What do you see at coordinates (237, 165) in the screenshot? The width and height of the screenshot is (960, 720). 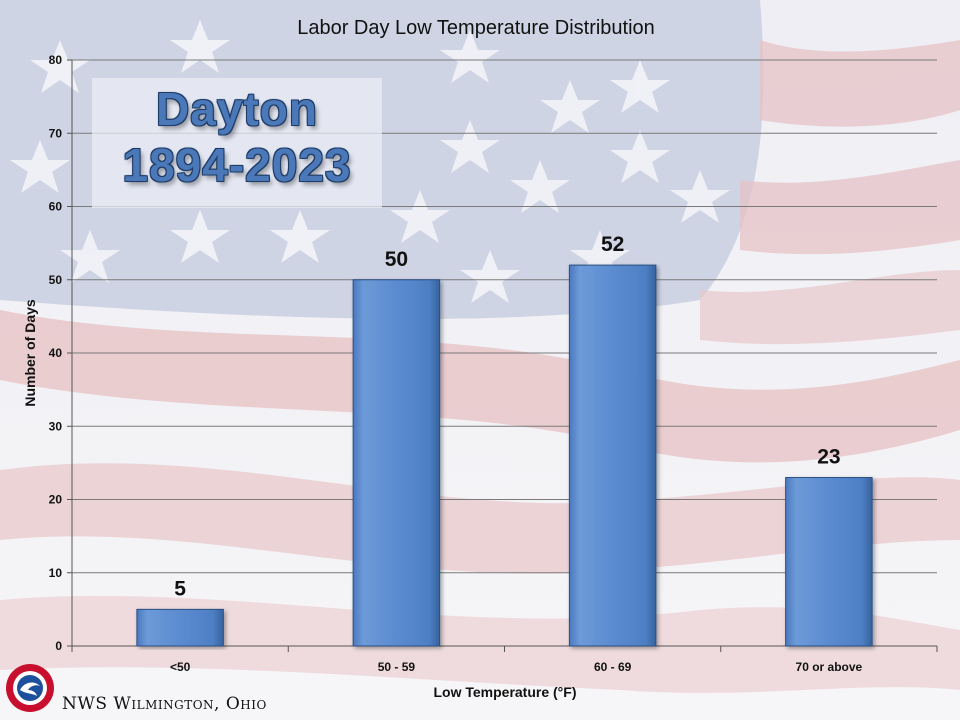 I see `inset-year-range: 1894-2023` at bounding box center [237, 165].